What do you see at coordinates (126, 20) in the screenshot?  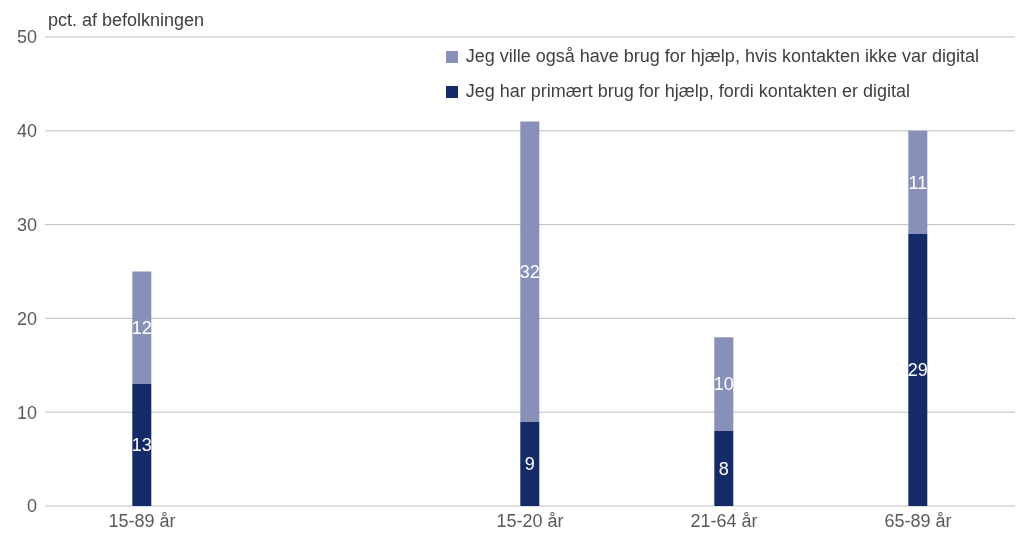 I see `y-axis-title: pct. af befolkningen` at bounding box center [126, 20].